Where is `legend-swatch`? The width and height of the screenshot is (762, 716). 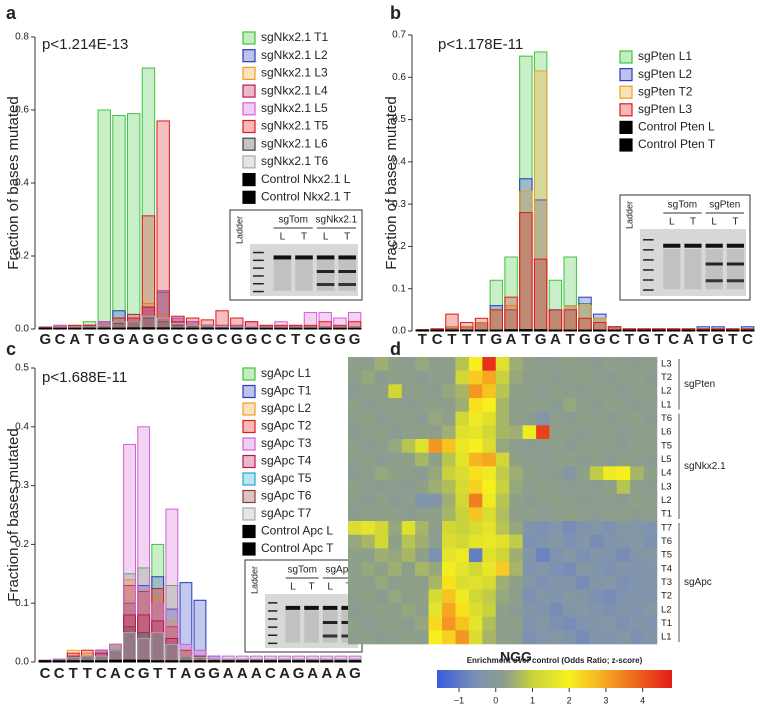 legend-swatch is located at coordinates (249, 374).